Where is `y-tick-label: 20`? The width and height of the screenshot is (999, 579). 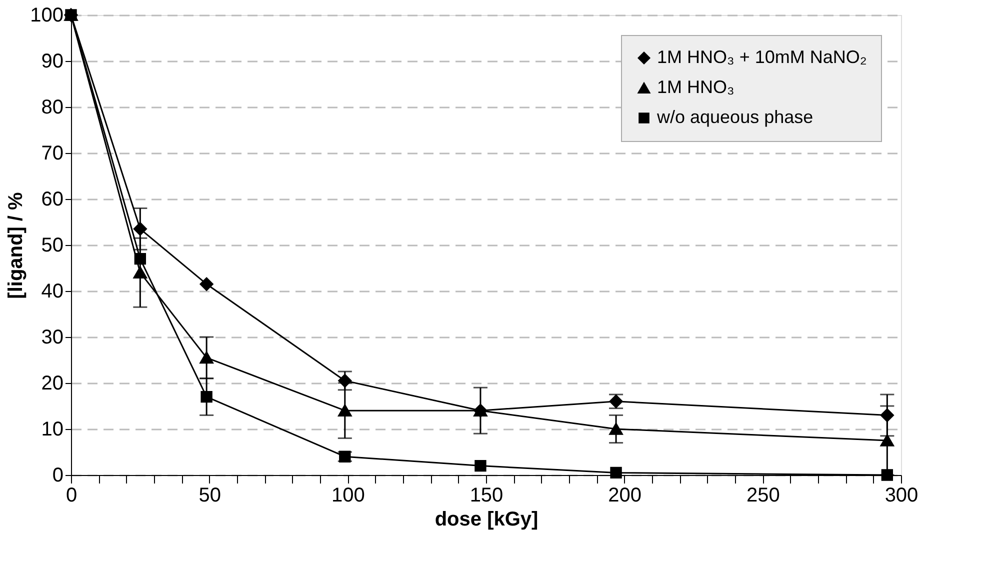
y-tick-label: 20 is located at coordinates (52, 383).